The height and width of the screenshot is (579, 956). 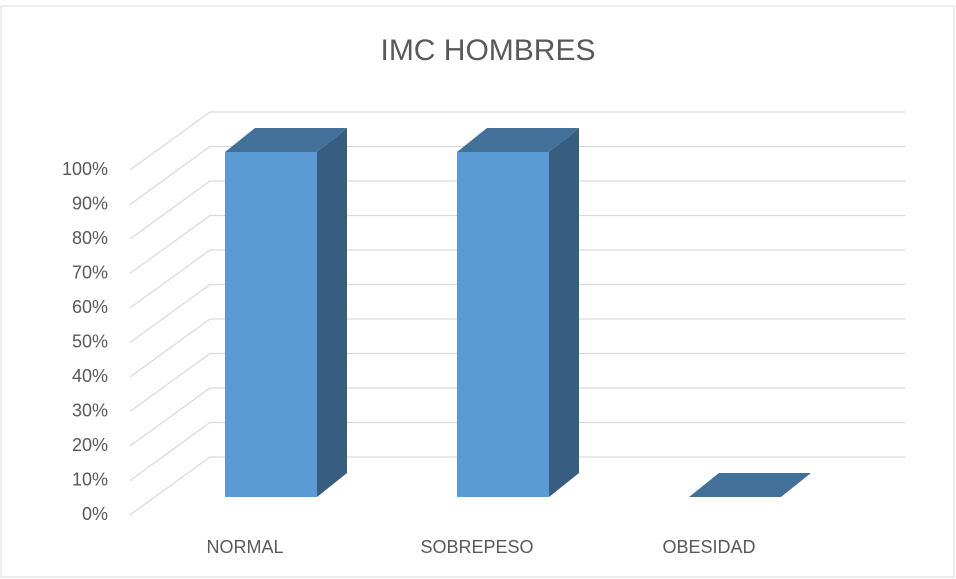 What do you see at coordinates (95, 514) in the screenshot?
I see `y-tick-label: 0%` at bounding box center [95, 514].